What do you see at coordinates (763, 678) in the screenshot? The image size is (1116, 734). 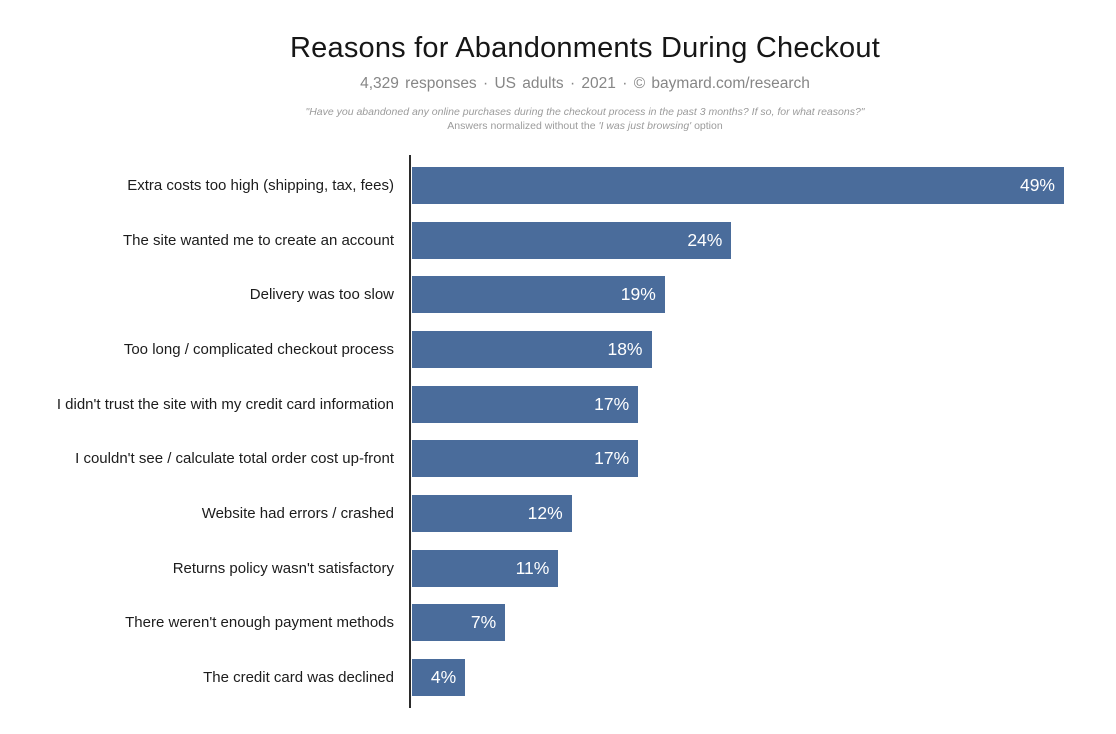 I see `bar-track: 4%` at bounding box center [763, 678].